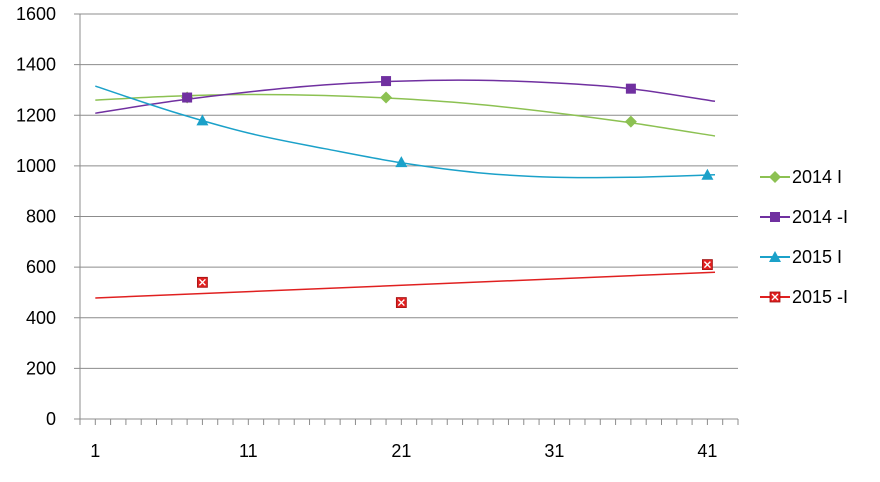 This screenshot has height=482, width=880. What do you see at coordinates (95, 451) in the screenshot?
I see `x-tick-label: 1` at bounding box center [95, 451].